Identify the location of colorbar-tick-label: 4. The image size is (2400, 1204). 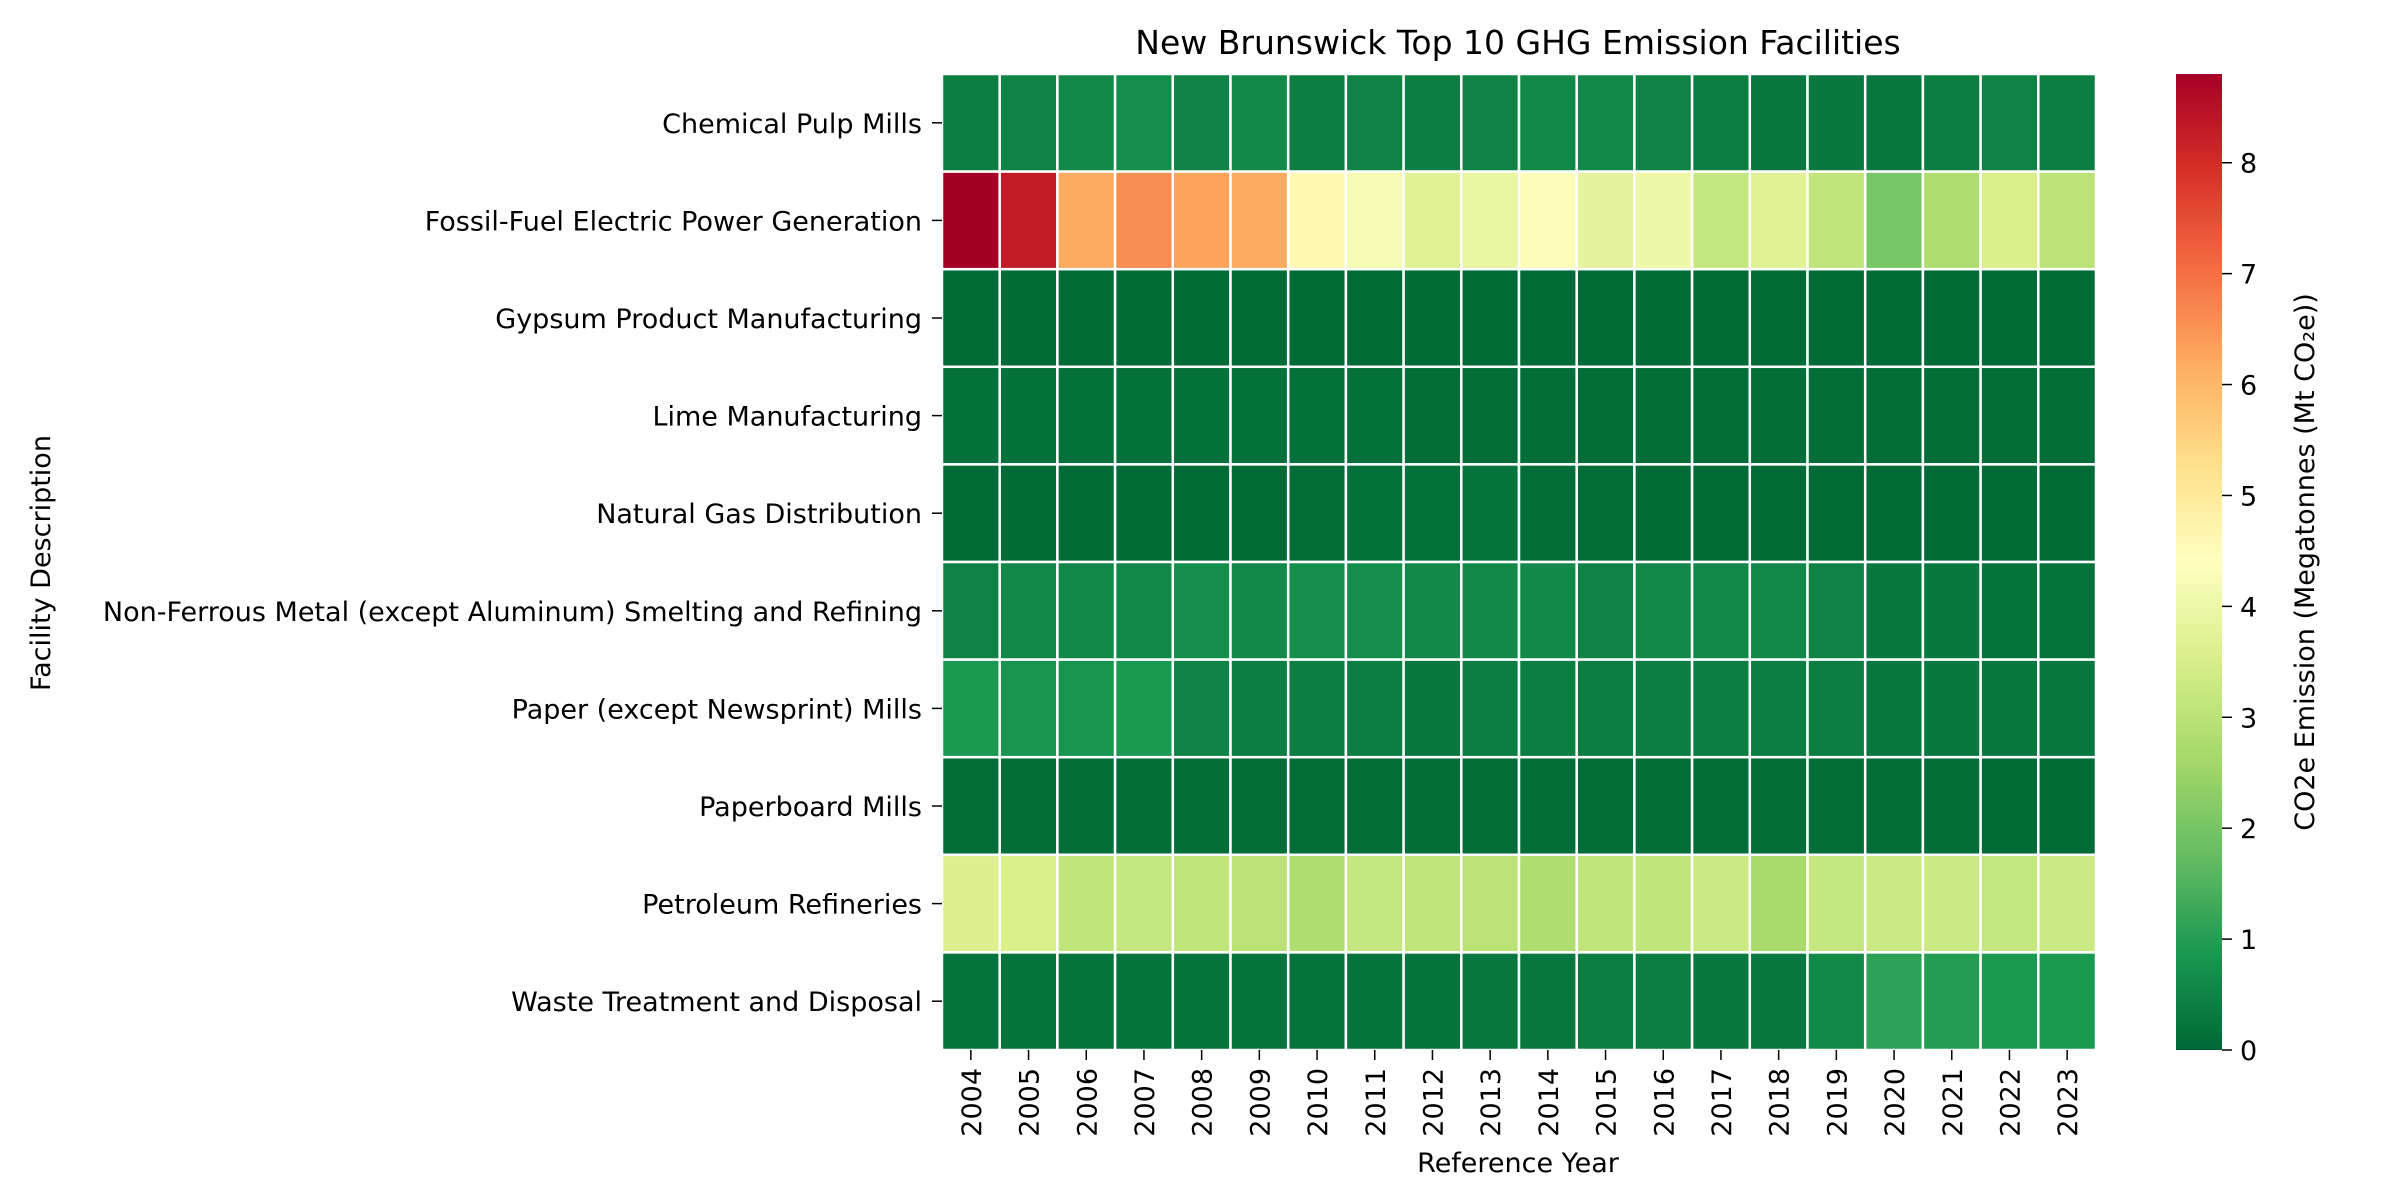
(2248, 607).